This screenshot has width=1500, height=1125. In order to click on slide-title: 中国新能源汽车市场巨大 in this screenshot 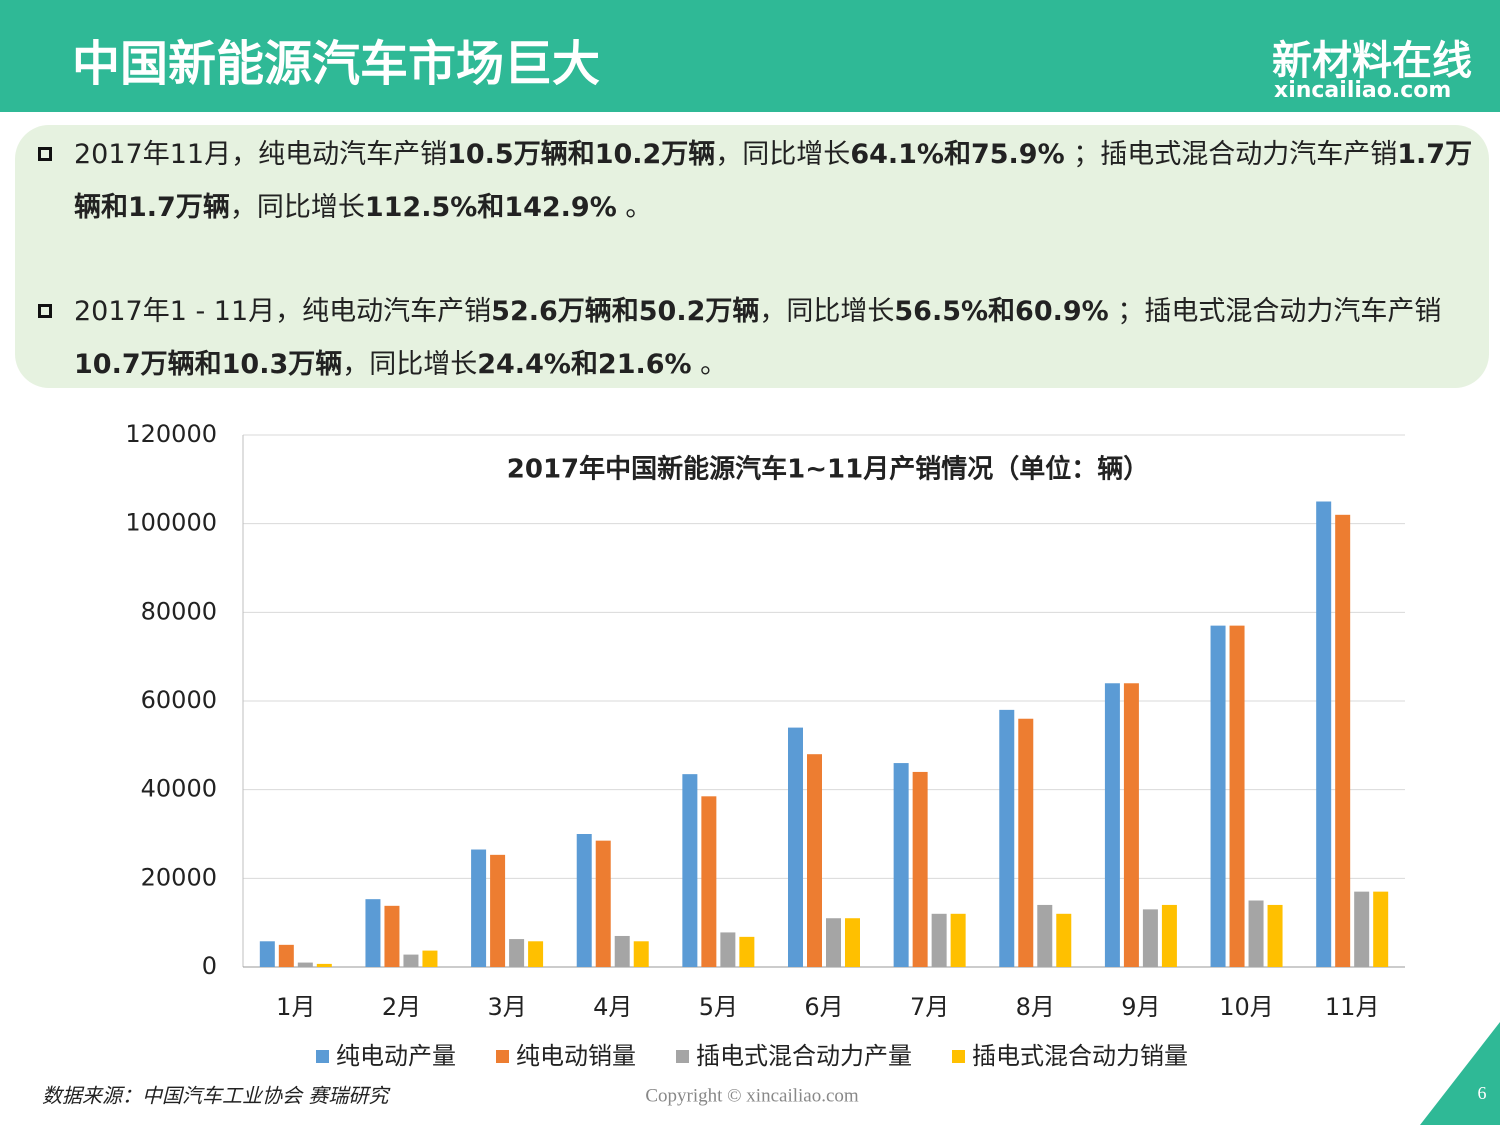, I will do `click(336, 64)`.